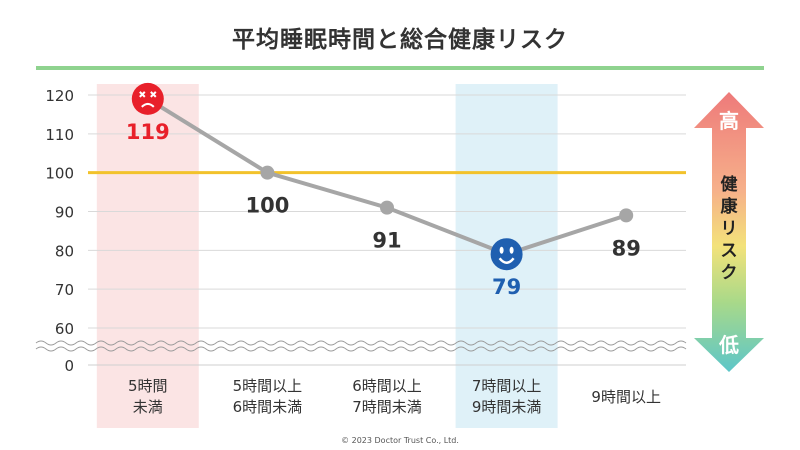 The image size is (800, 450). I want to click on x-category-label: 5時間以上, so click(268, 386).